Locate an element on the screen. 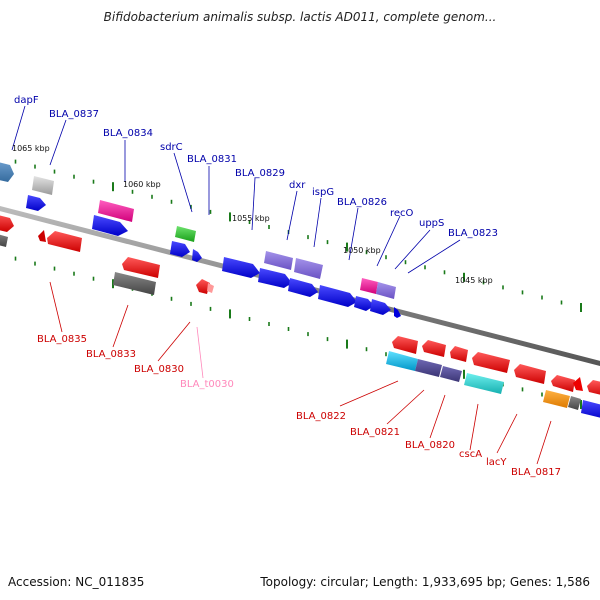  gene-lacY is located at coordinates (530, 374).